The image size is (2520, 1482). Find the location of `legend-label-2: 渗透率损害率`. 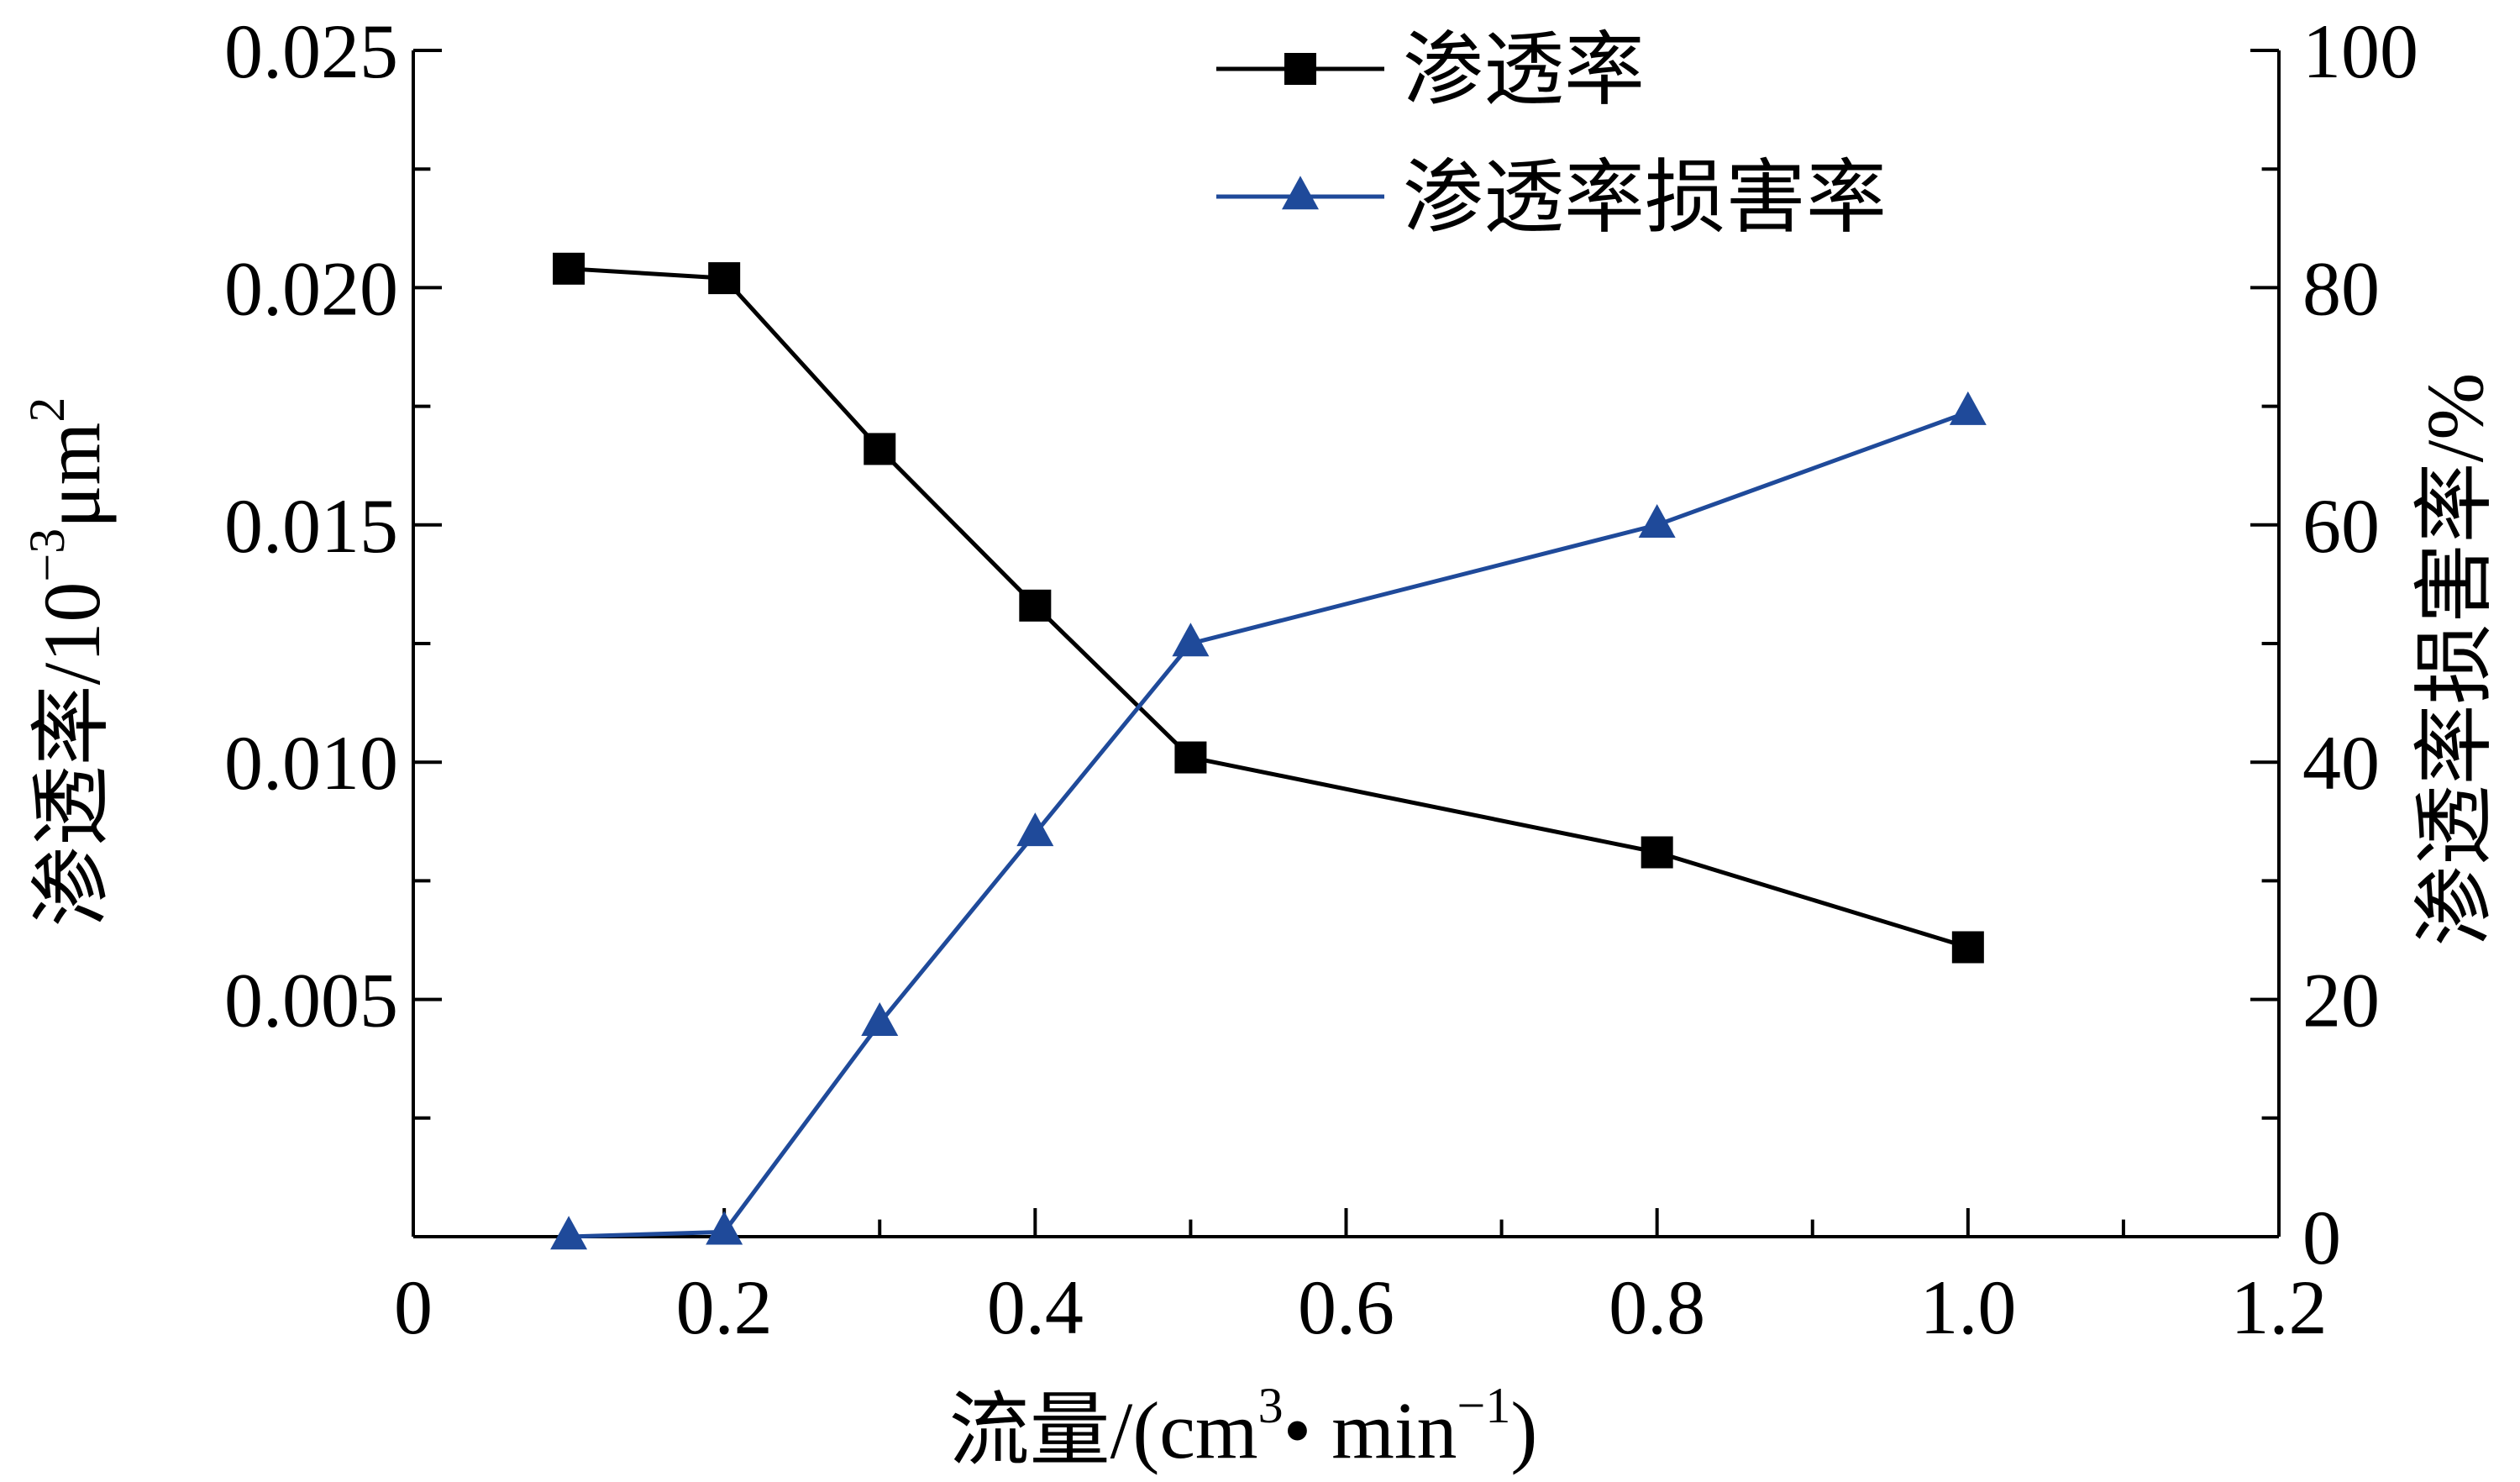

legend-label-2: 渗透率损害率 is located at coordinates (1645, 198).